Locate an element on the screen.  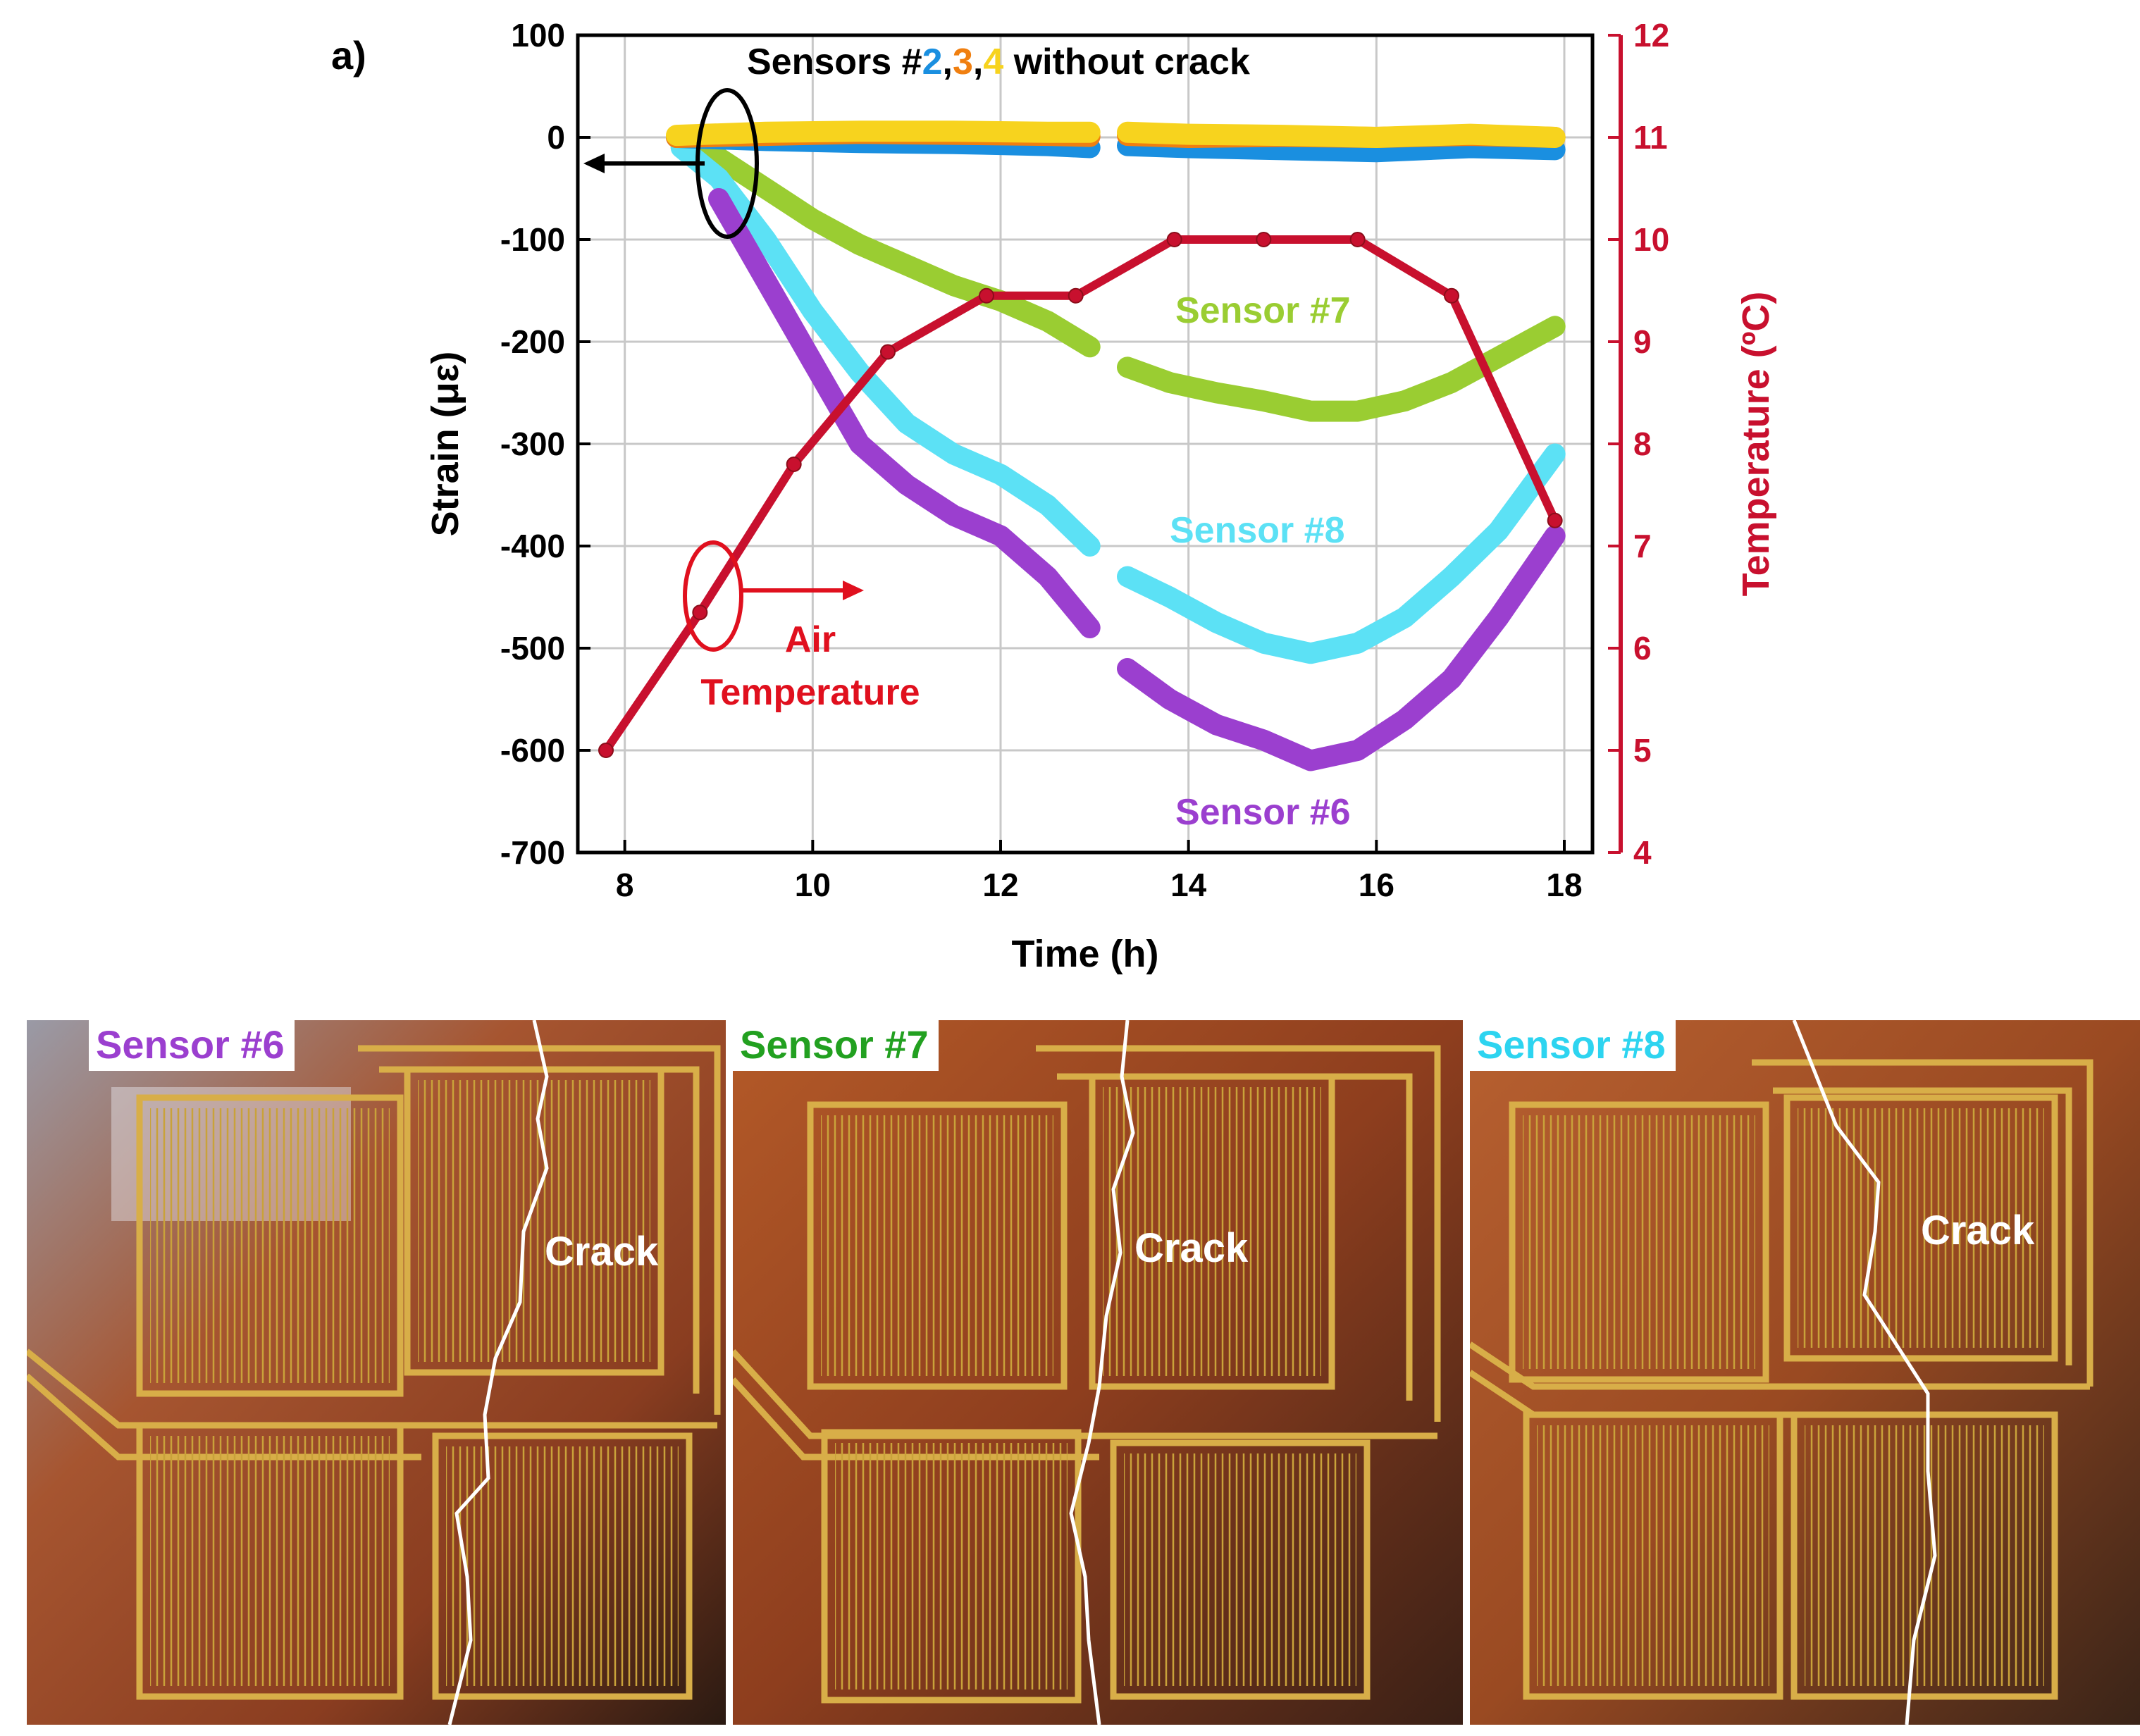
sensor7-crack-label: Crack is located at coordinates (1191, 1248).